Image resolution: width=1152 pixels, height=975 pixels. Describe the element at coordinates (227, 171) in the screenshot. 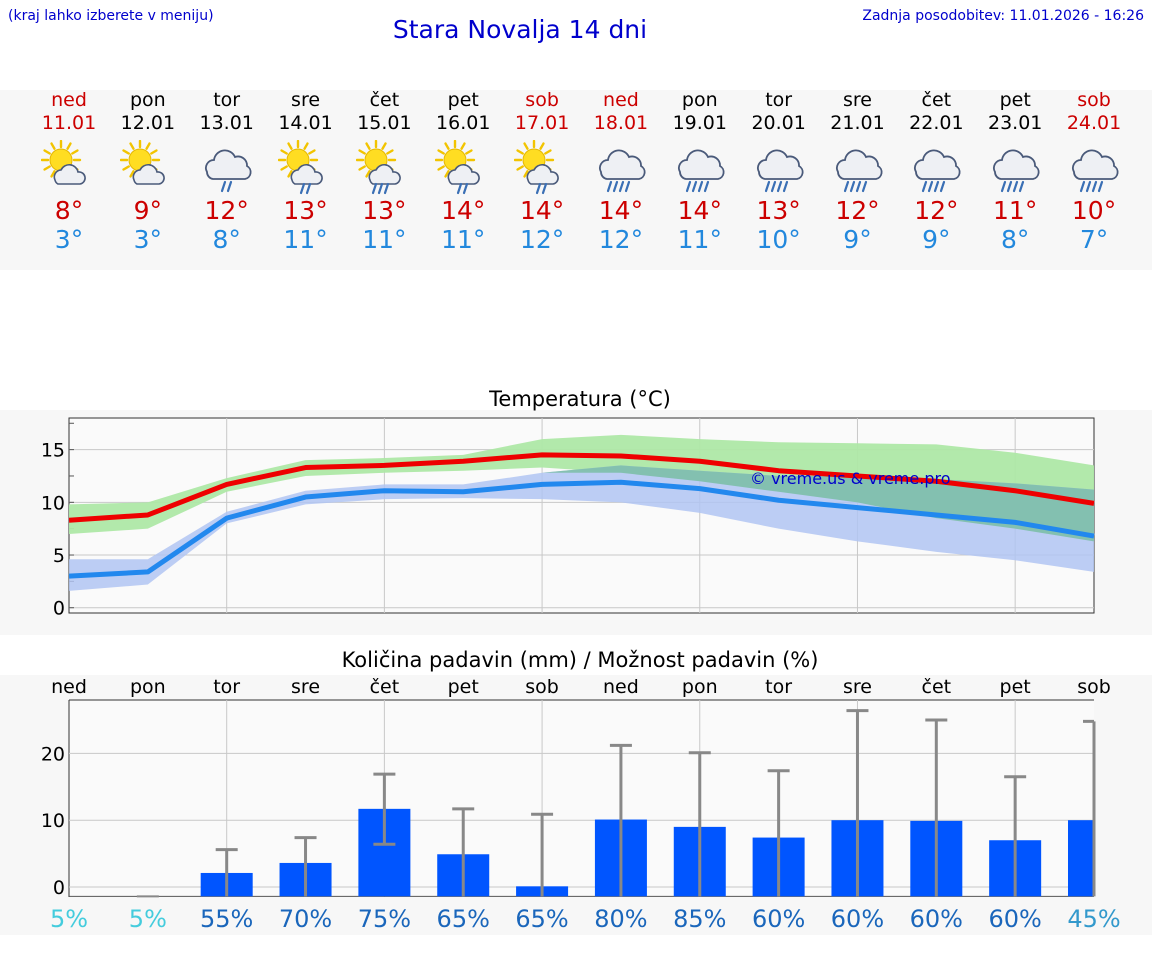

I see `day-column: tor 13.01 12° 8°` at that location.